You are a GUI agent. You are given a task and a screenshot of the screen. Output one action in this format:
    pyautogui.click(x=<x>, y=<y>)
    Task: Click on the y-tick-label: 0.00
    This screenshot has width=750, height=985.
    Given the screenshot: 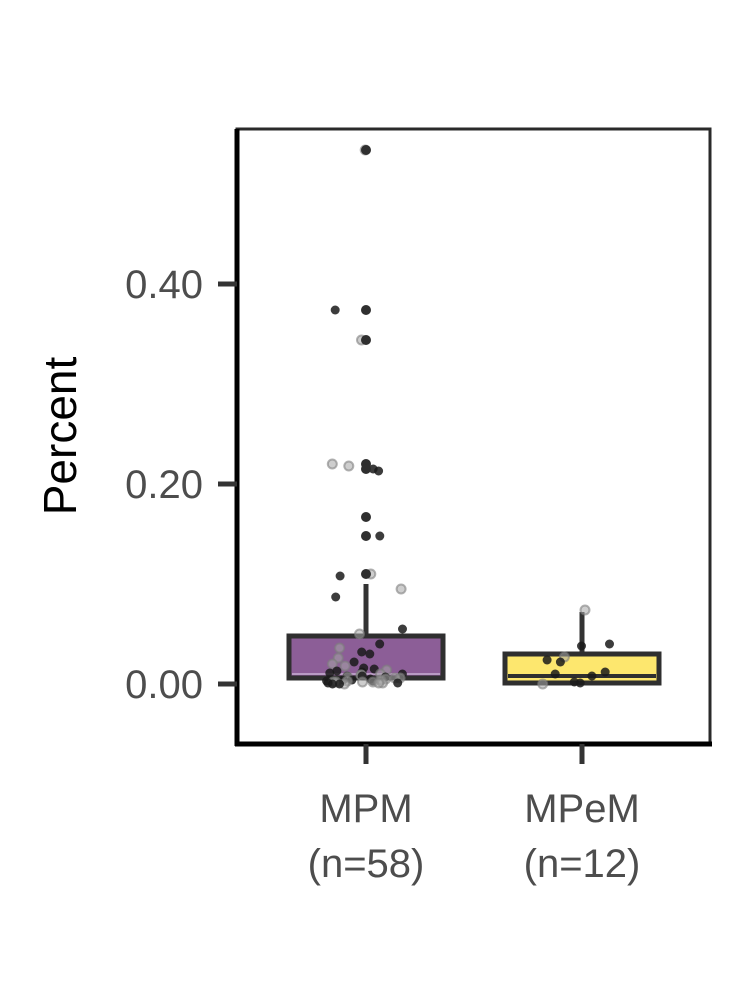 What is the action you would take?
    pyautogui.click(x=164, y=685)
    